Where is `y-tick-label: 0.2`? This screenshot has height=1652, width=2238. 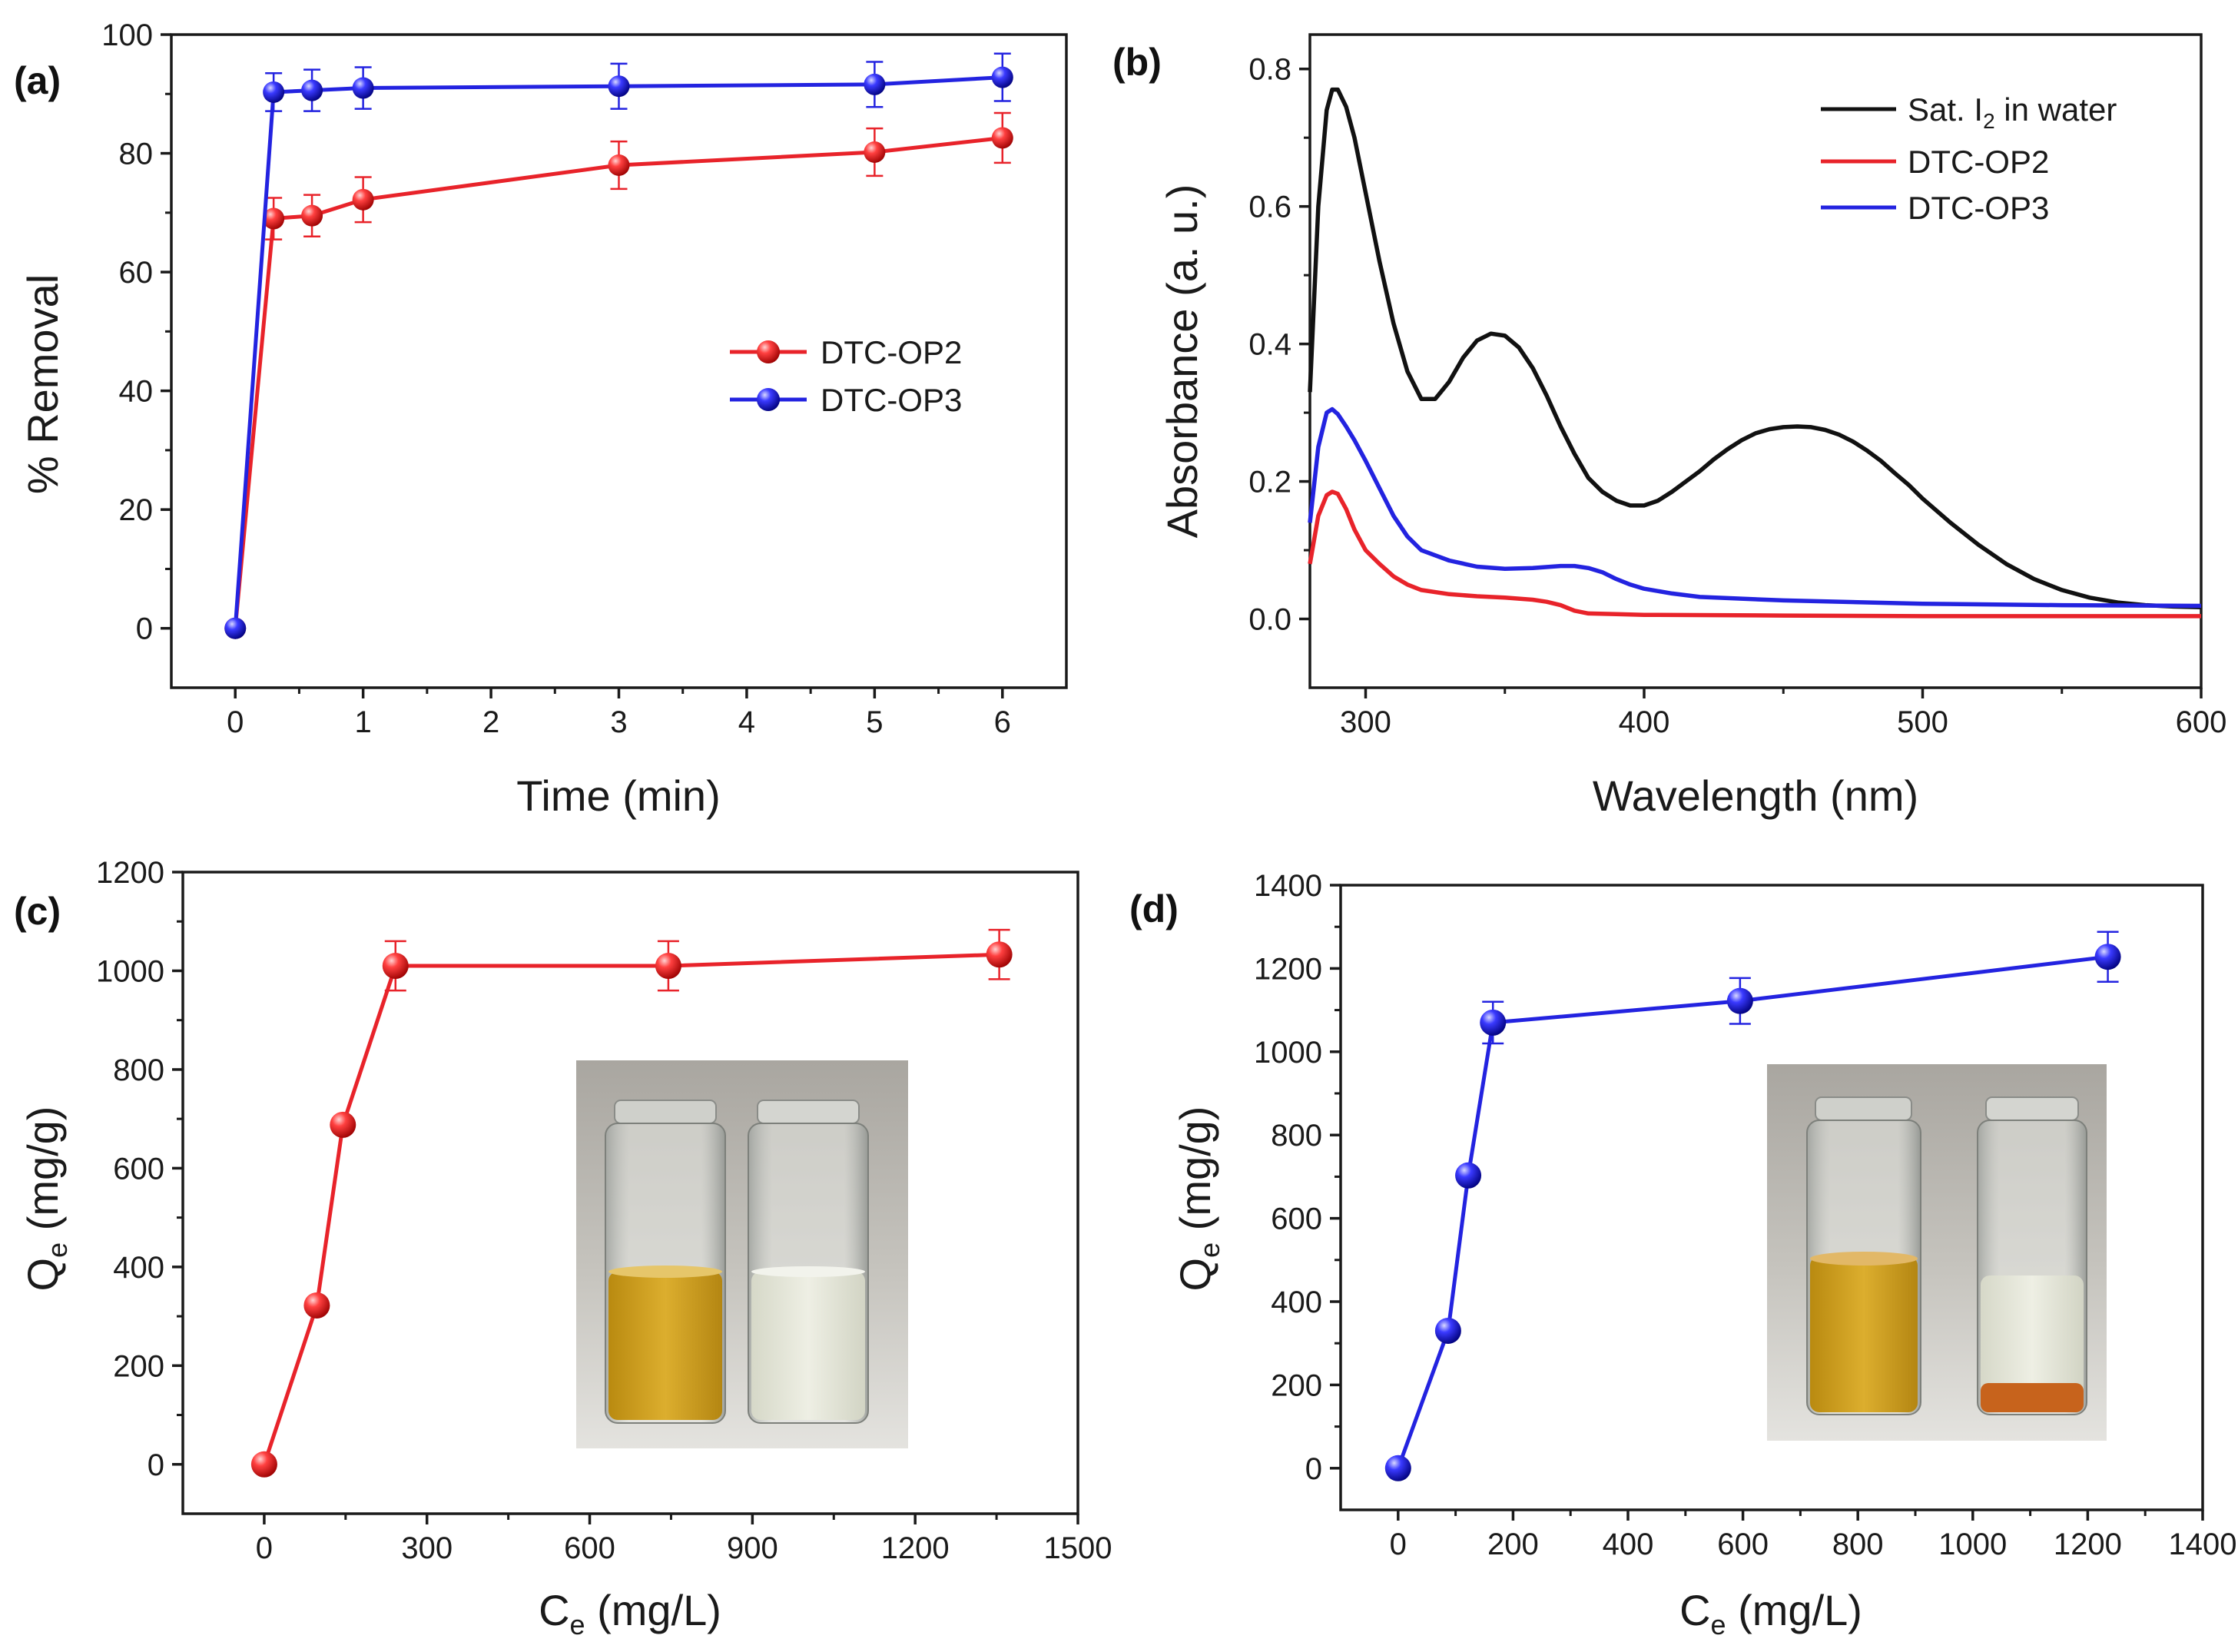
y-tick-label: 0.2 is located at coordinates (1269, 482).